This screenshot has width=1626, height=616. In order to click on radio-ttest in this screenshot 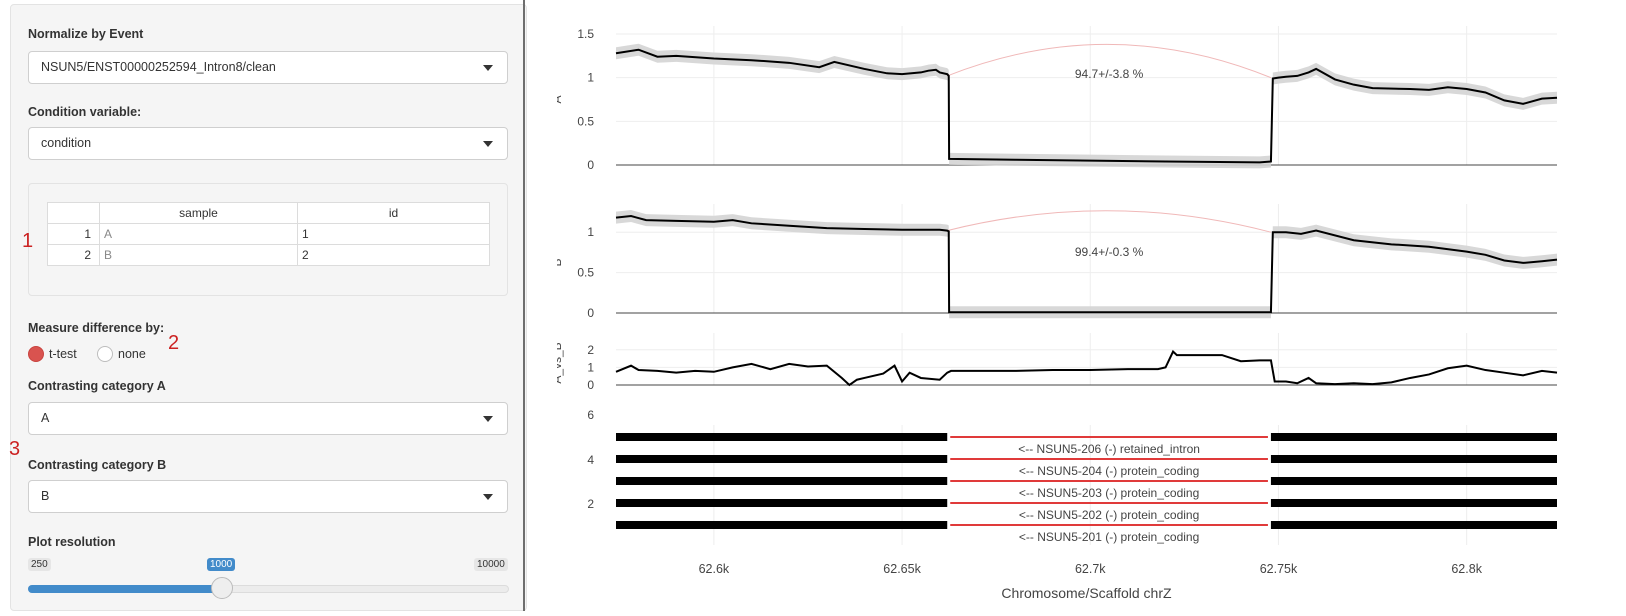, I will do `click(36, 354)`.